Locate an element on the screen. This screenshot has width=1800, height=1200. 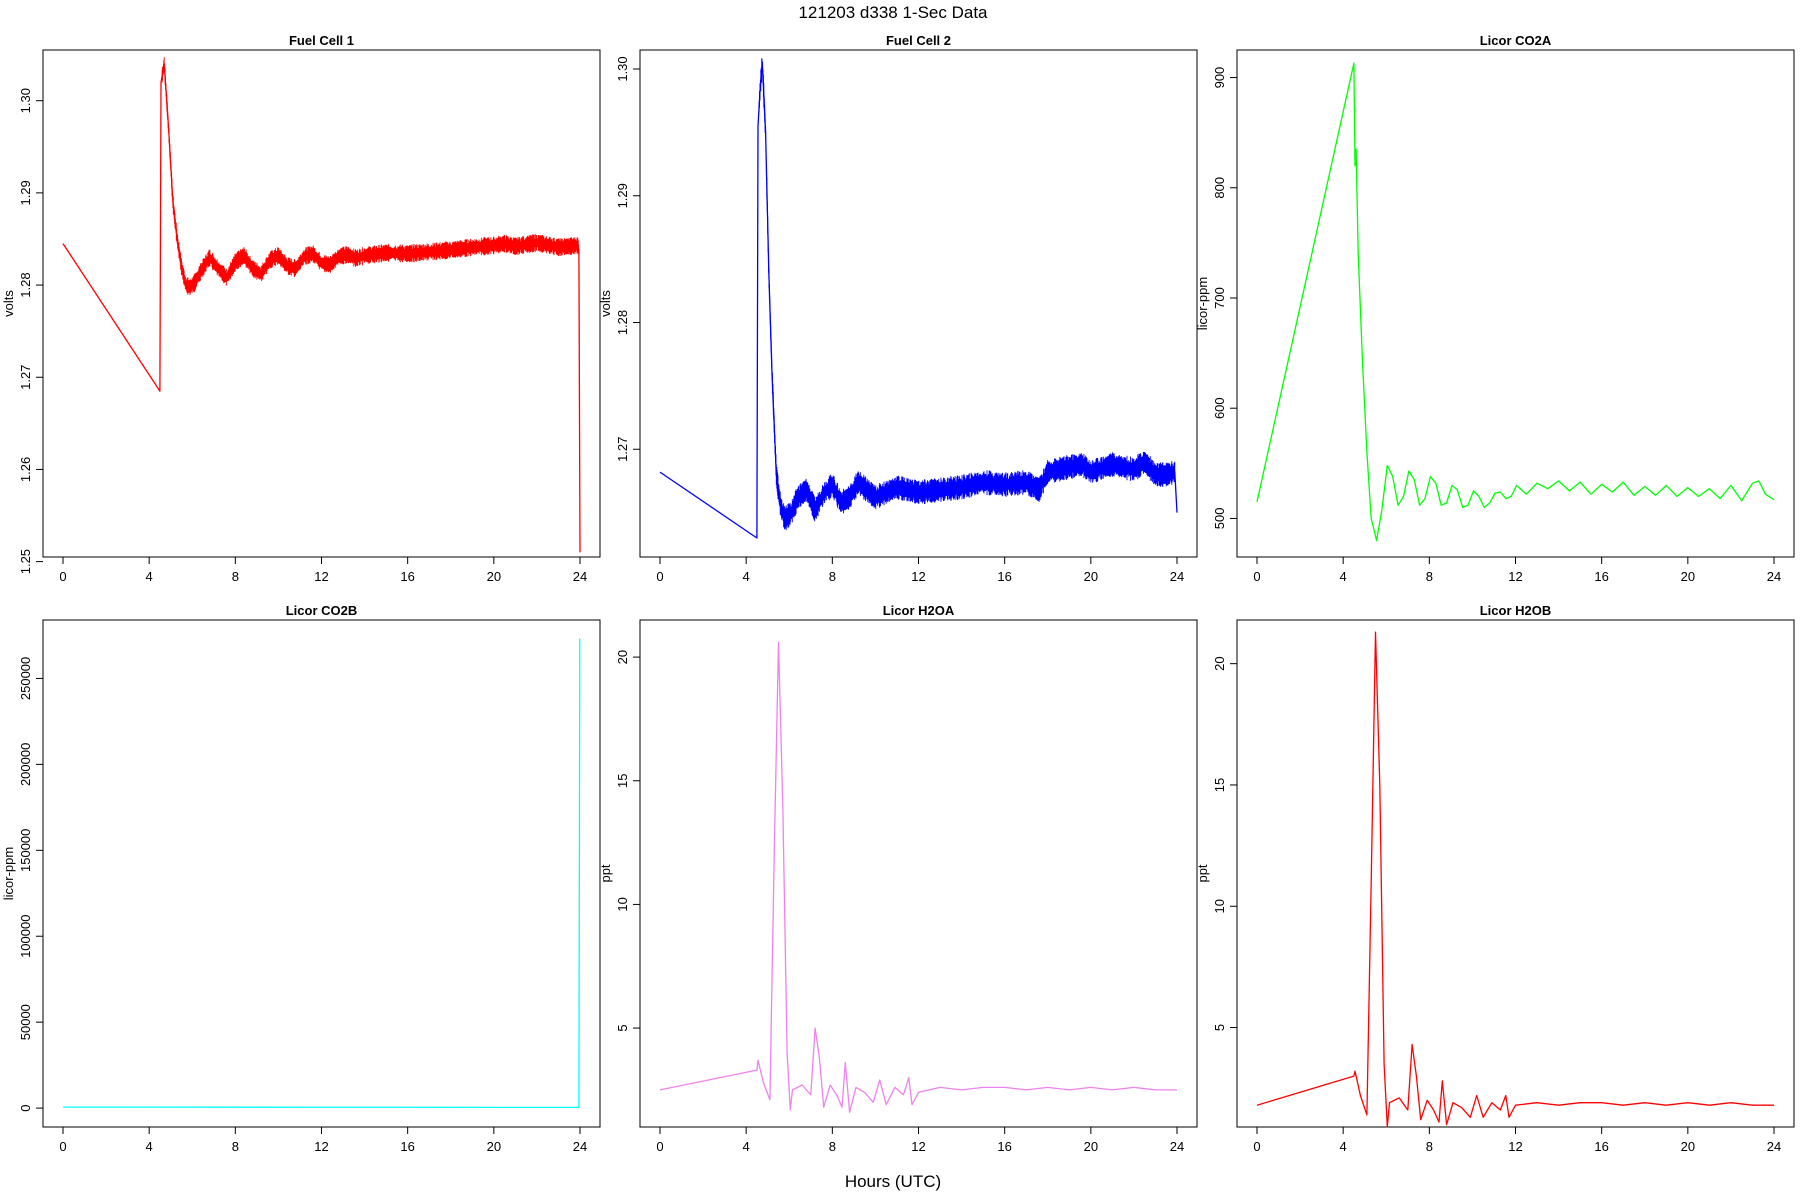
y-tick-label: 800 is located at coordinates (1219, 188).